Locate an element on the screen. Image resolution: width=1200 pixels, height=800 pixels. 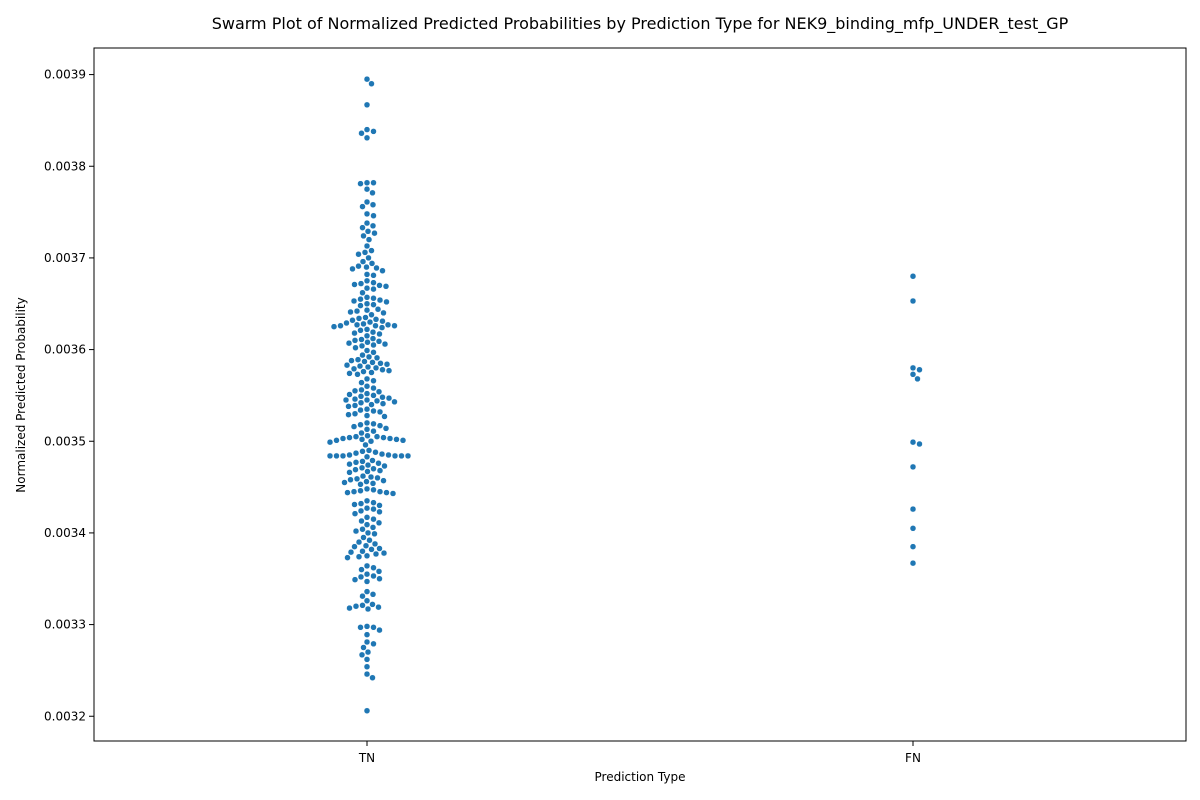
y-axis-label: Normalized Predicted Probability is located at coordinates (21, 394).